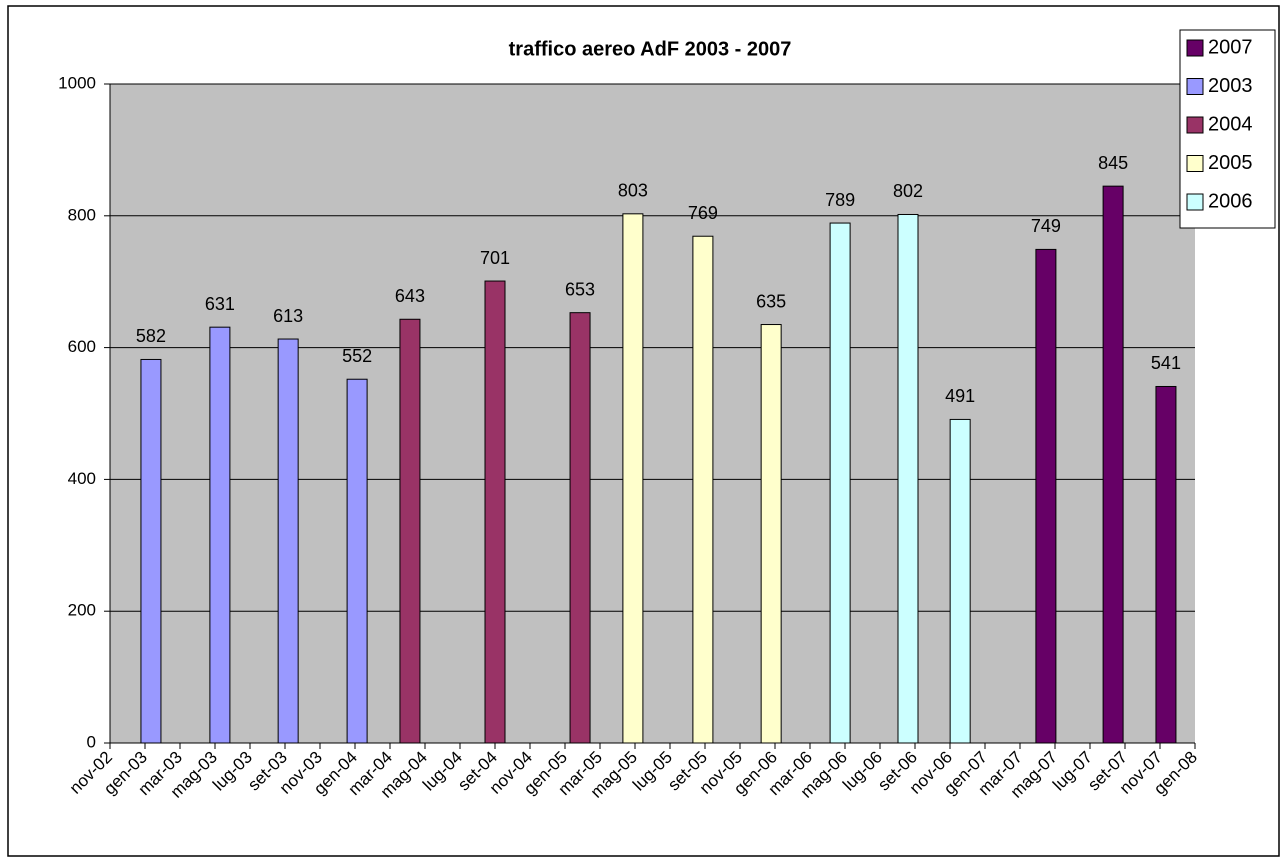  Describe the element at coordinates (495, 258) in the screenshot. I see `data-label: 701` at that location.